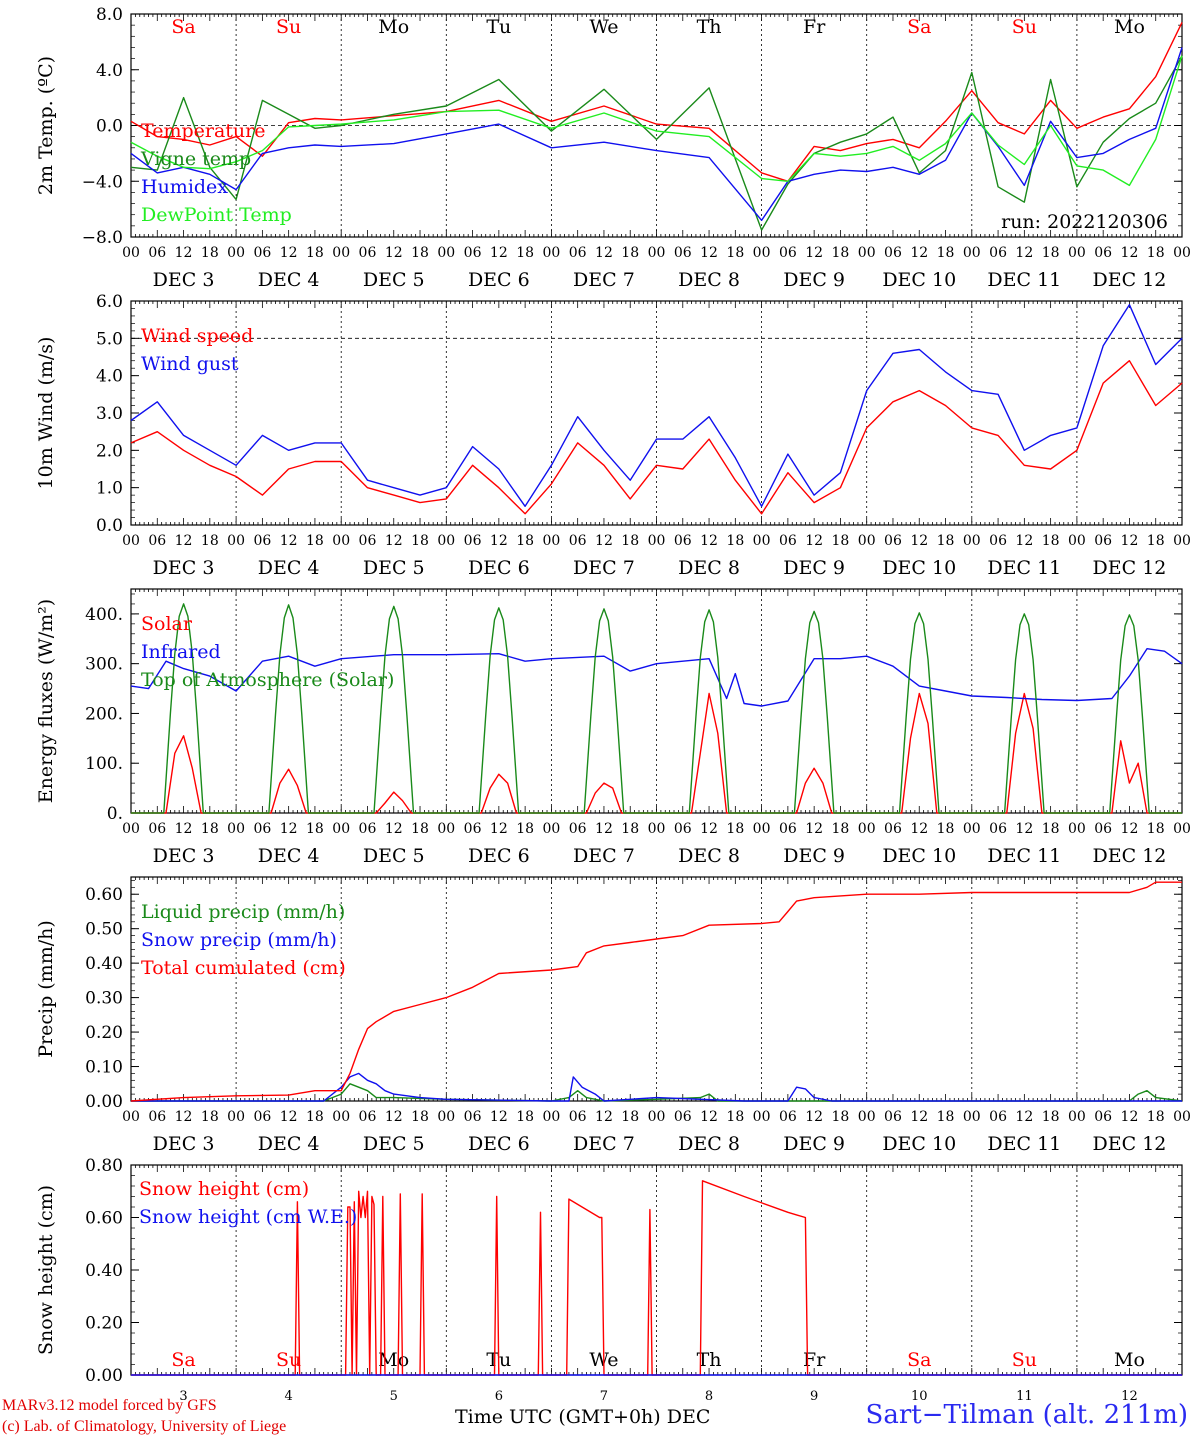 Image resolution: width=1194 pixels, height=1440 pixels. I want to click on series-infrared, so click(656, 677).